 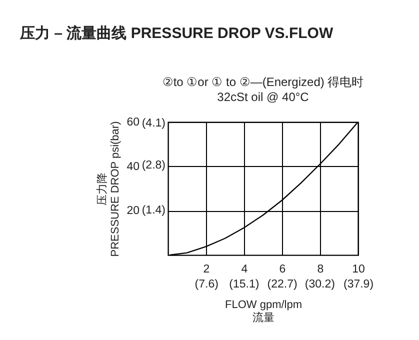 What do you see at coordinates (154, 165) in the screenshot?
I see `y2-tick-label: (2.8)` at bounding box center [154, 165].